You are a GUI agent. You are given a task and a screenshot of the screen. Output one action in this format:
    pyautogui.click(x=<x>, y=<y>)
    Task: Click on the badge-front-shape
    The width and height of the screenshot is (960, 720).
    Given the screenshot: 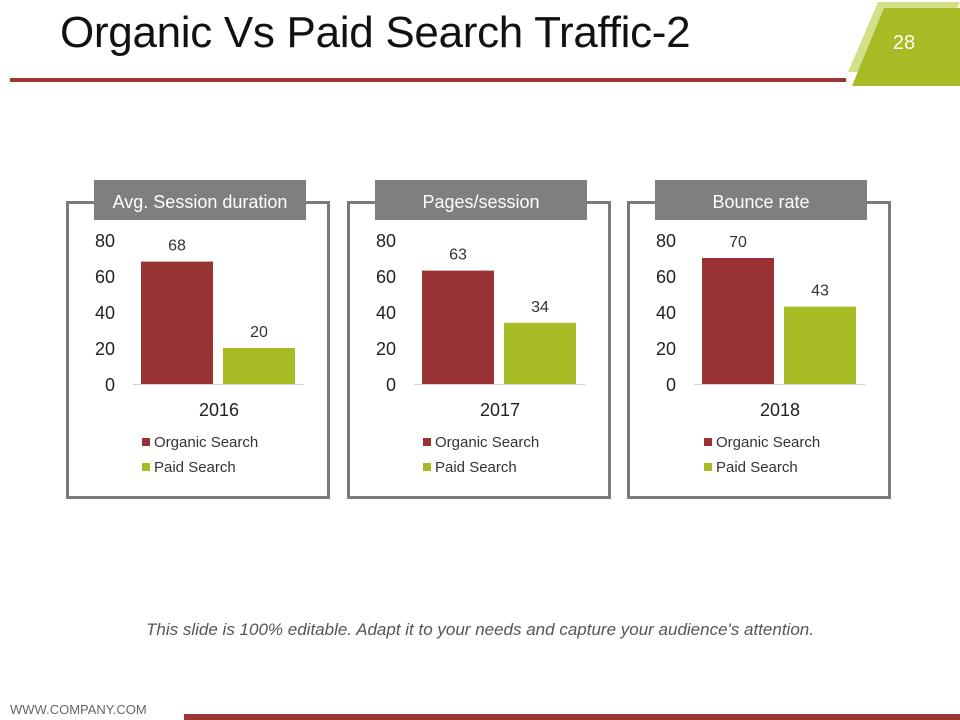 What is the action you would take?
    pyautogui.click(x=906, y=47)
    